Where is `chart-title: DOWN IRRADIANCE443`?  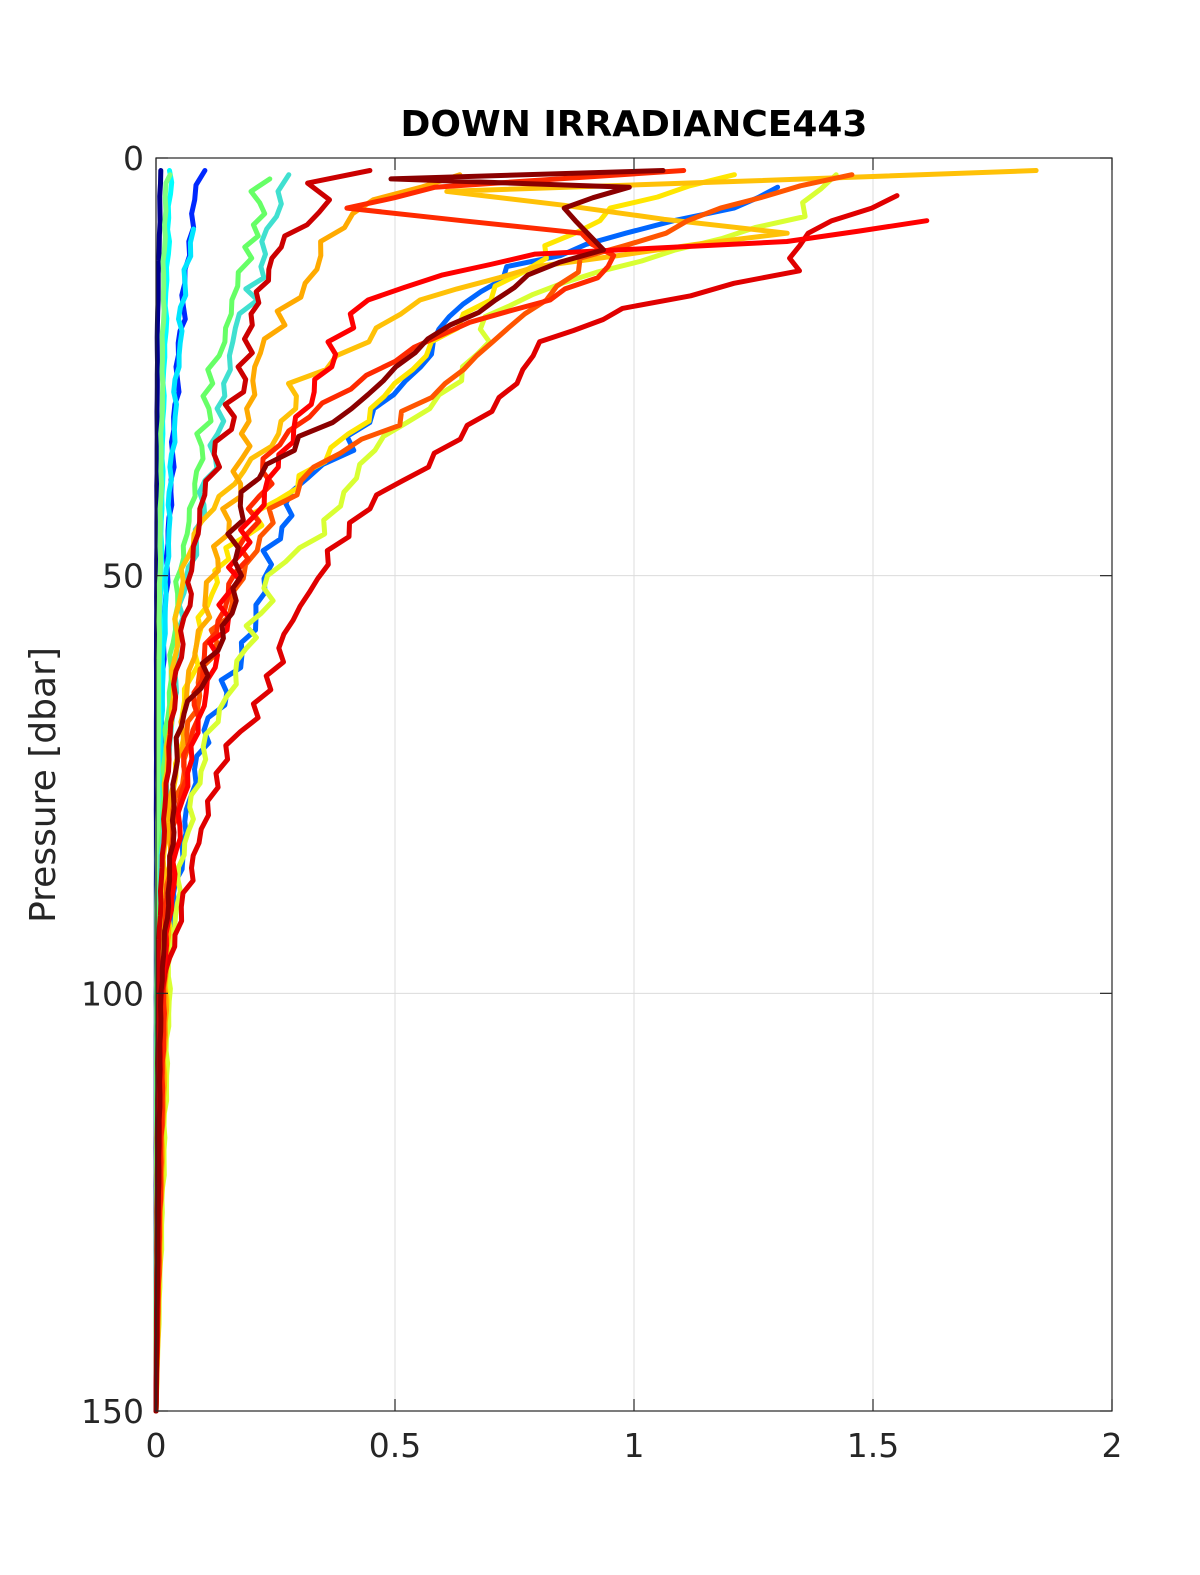
chart-title: DOWN IRRADIANCE443 is located at coordinates (634, 124).